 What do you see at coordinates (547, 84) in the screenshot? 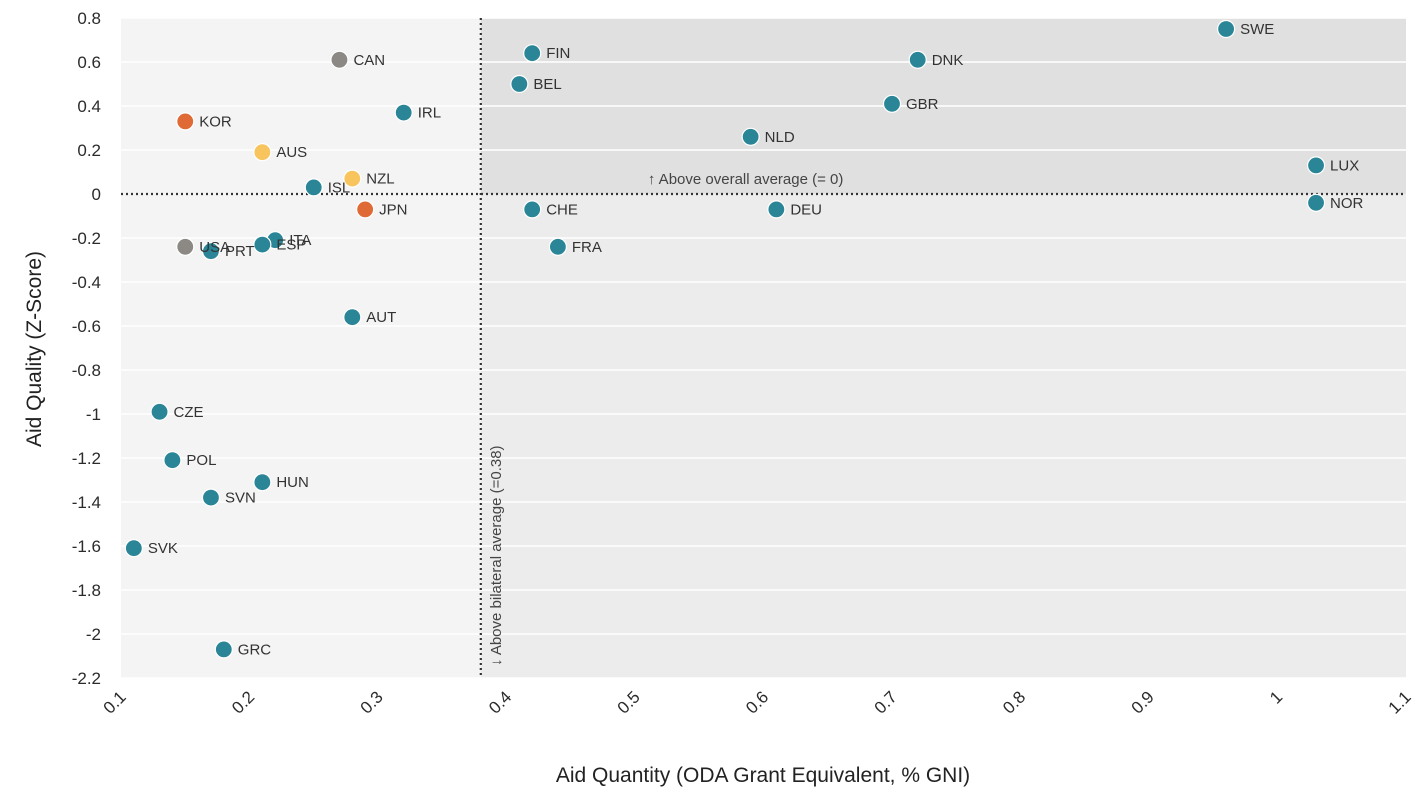
I see `data-label-bel: BEL` at bounding box center [547, 84].